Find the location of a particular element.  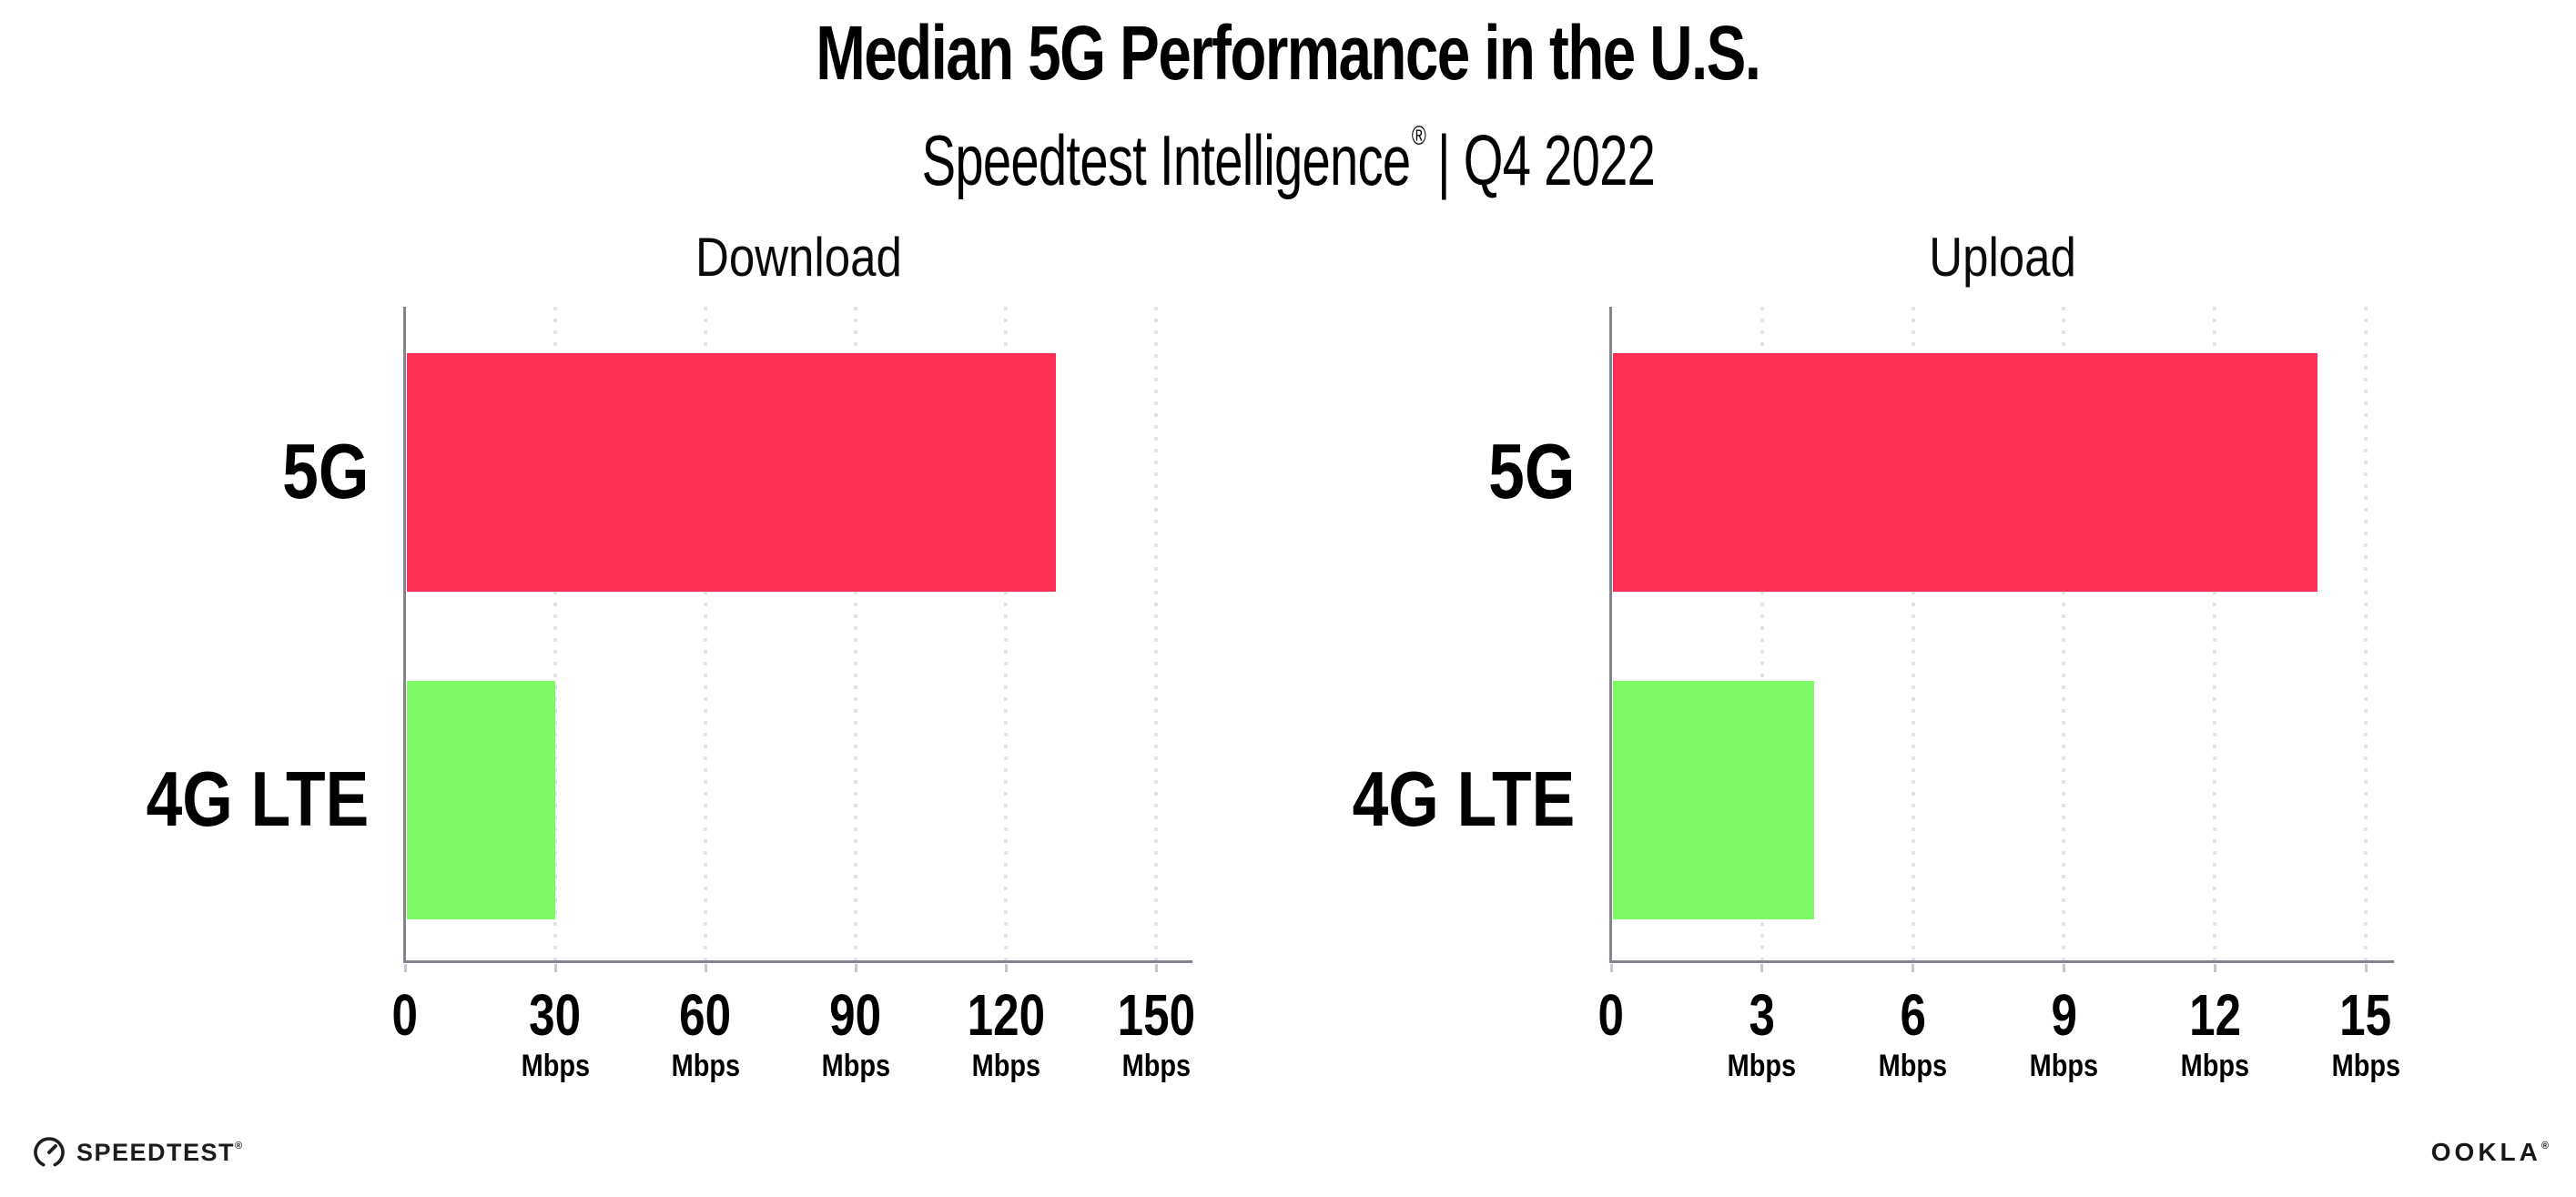

chart-title-text: Upload is located at coordinates (2002, 258).